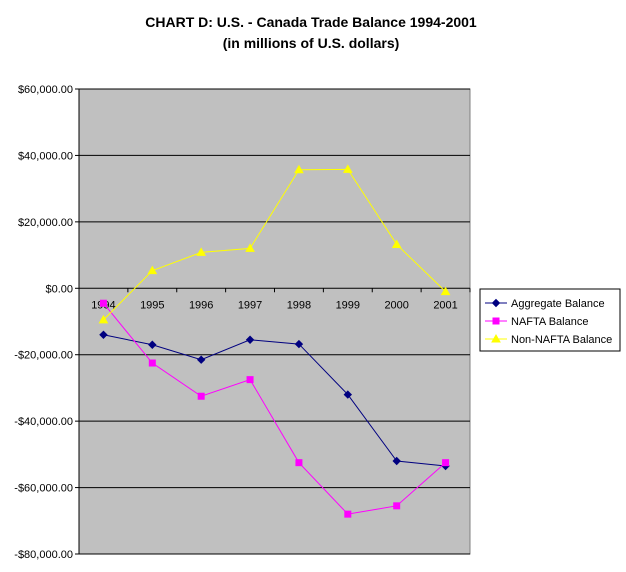 The height and width of the screenshot is (572, 626). I want to click on y-tick-label: $20,000.00, so click(45, 223).